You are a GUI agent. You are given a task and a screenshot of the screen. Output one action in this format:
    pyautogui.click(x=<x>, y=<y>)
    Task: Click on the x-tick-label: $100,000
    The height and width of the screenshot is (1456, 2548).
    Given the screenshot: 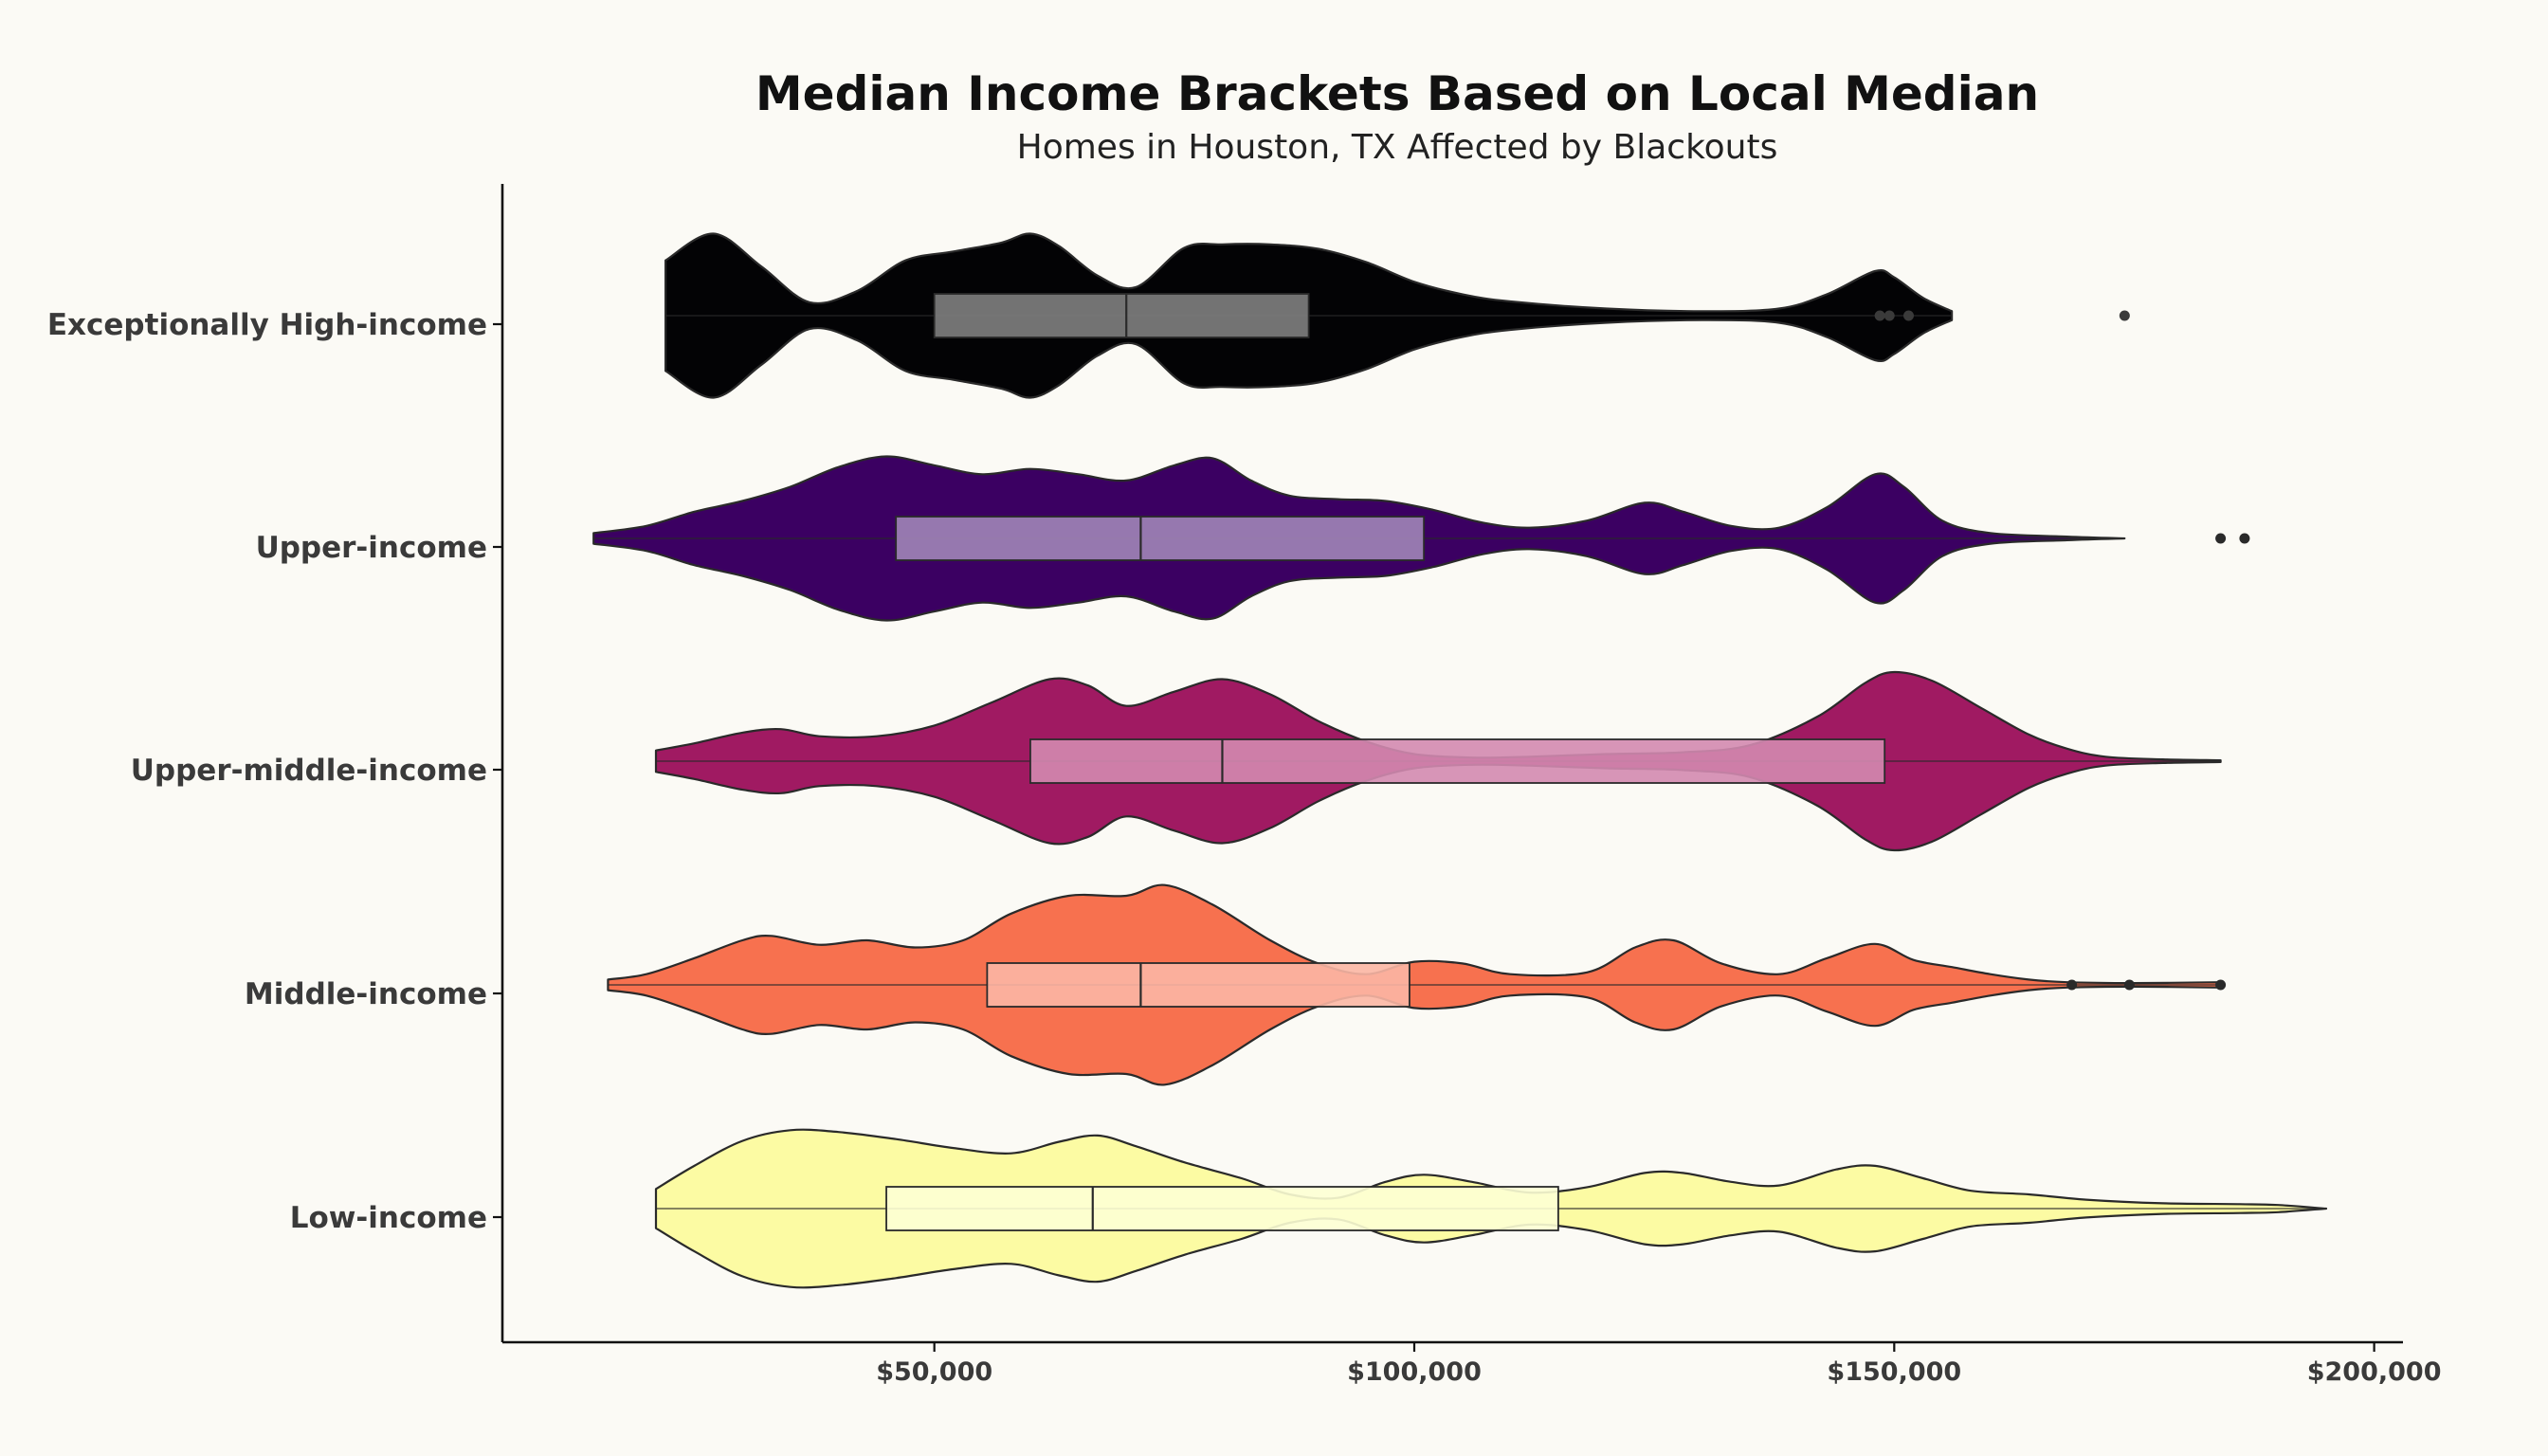 What is the action you would take?
    pyautogui.click(x=1414, y=1372)
    